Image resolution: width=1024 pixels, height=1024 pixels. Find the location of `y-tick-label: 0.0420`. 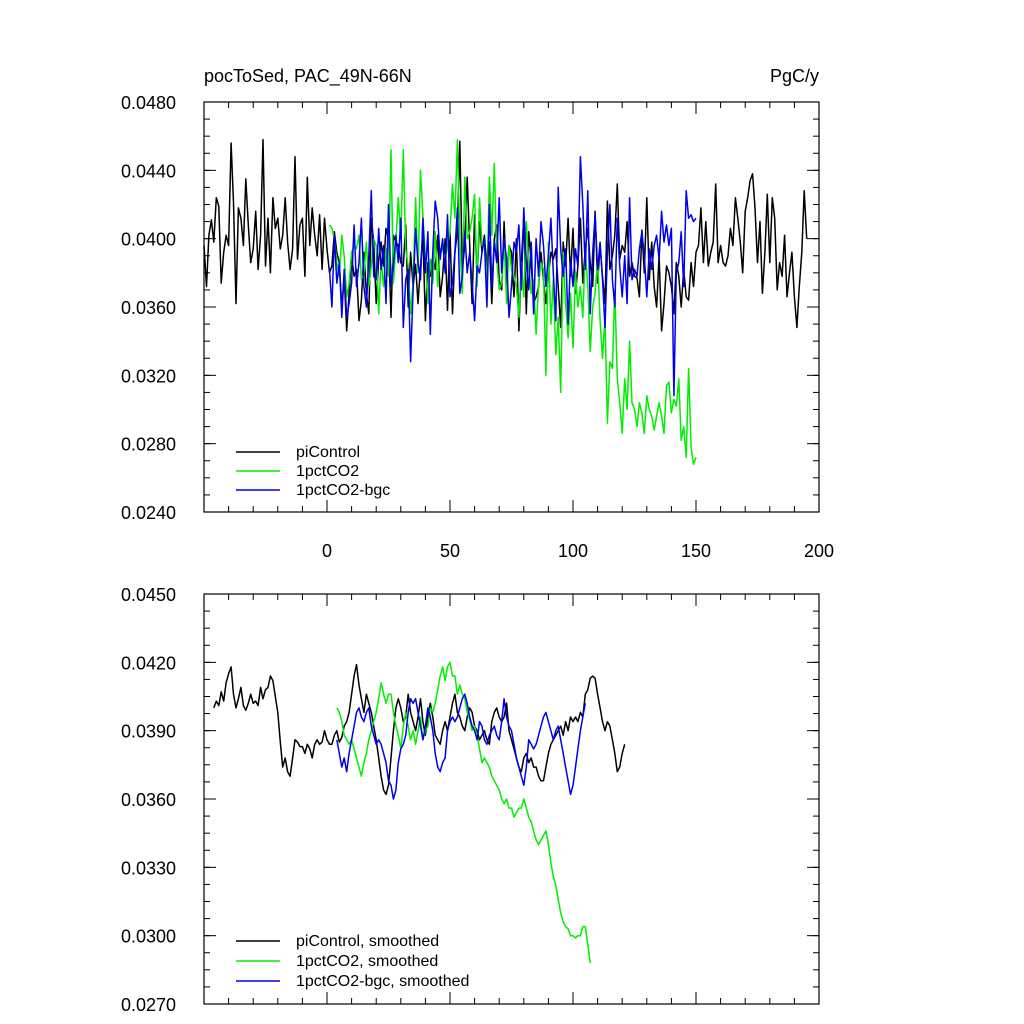

y-tick-label: 0.0420 is located at coordinates (148, 663).